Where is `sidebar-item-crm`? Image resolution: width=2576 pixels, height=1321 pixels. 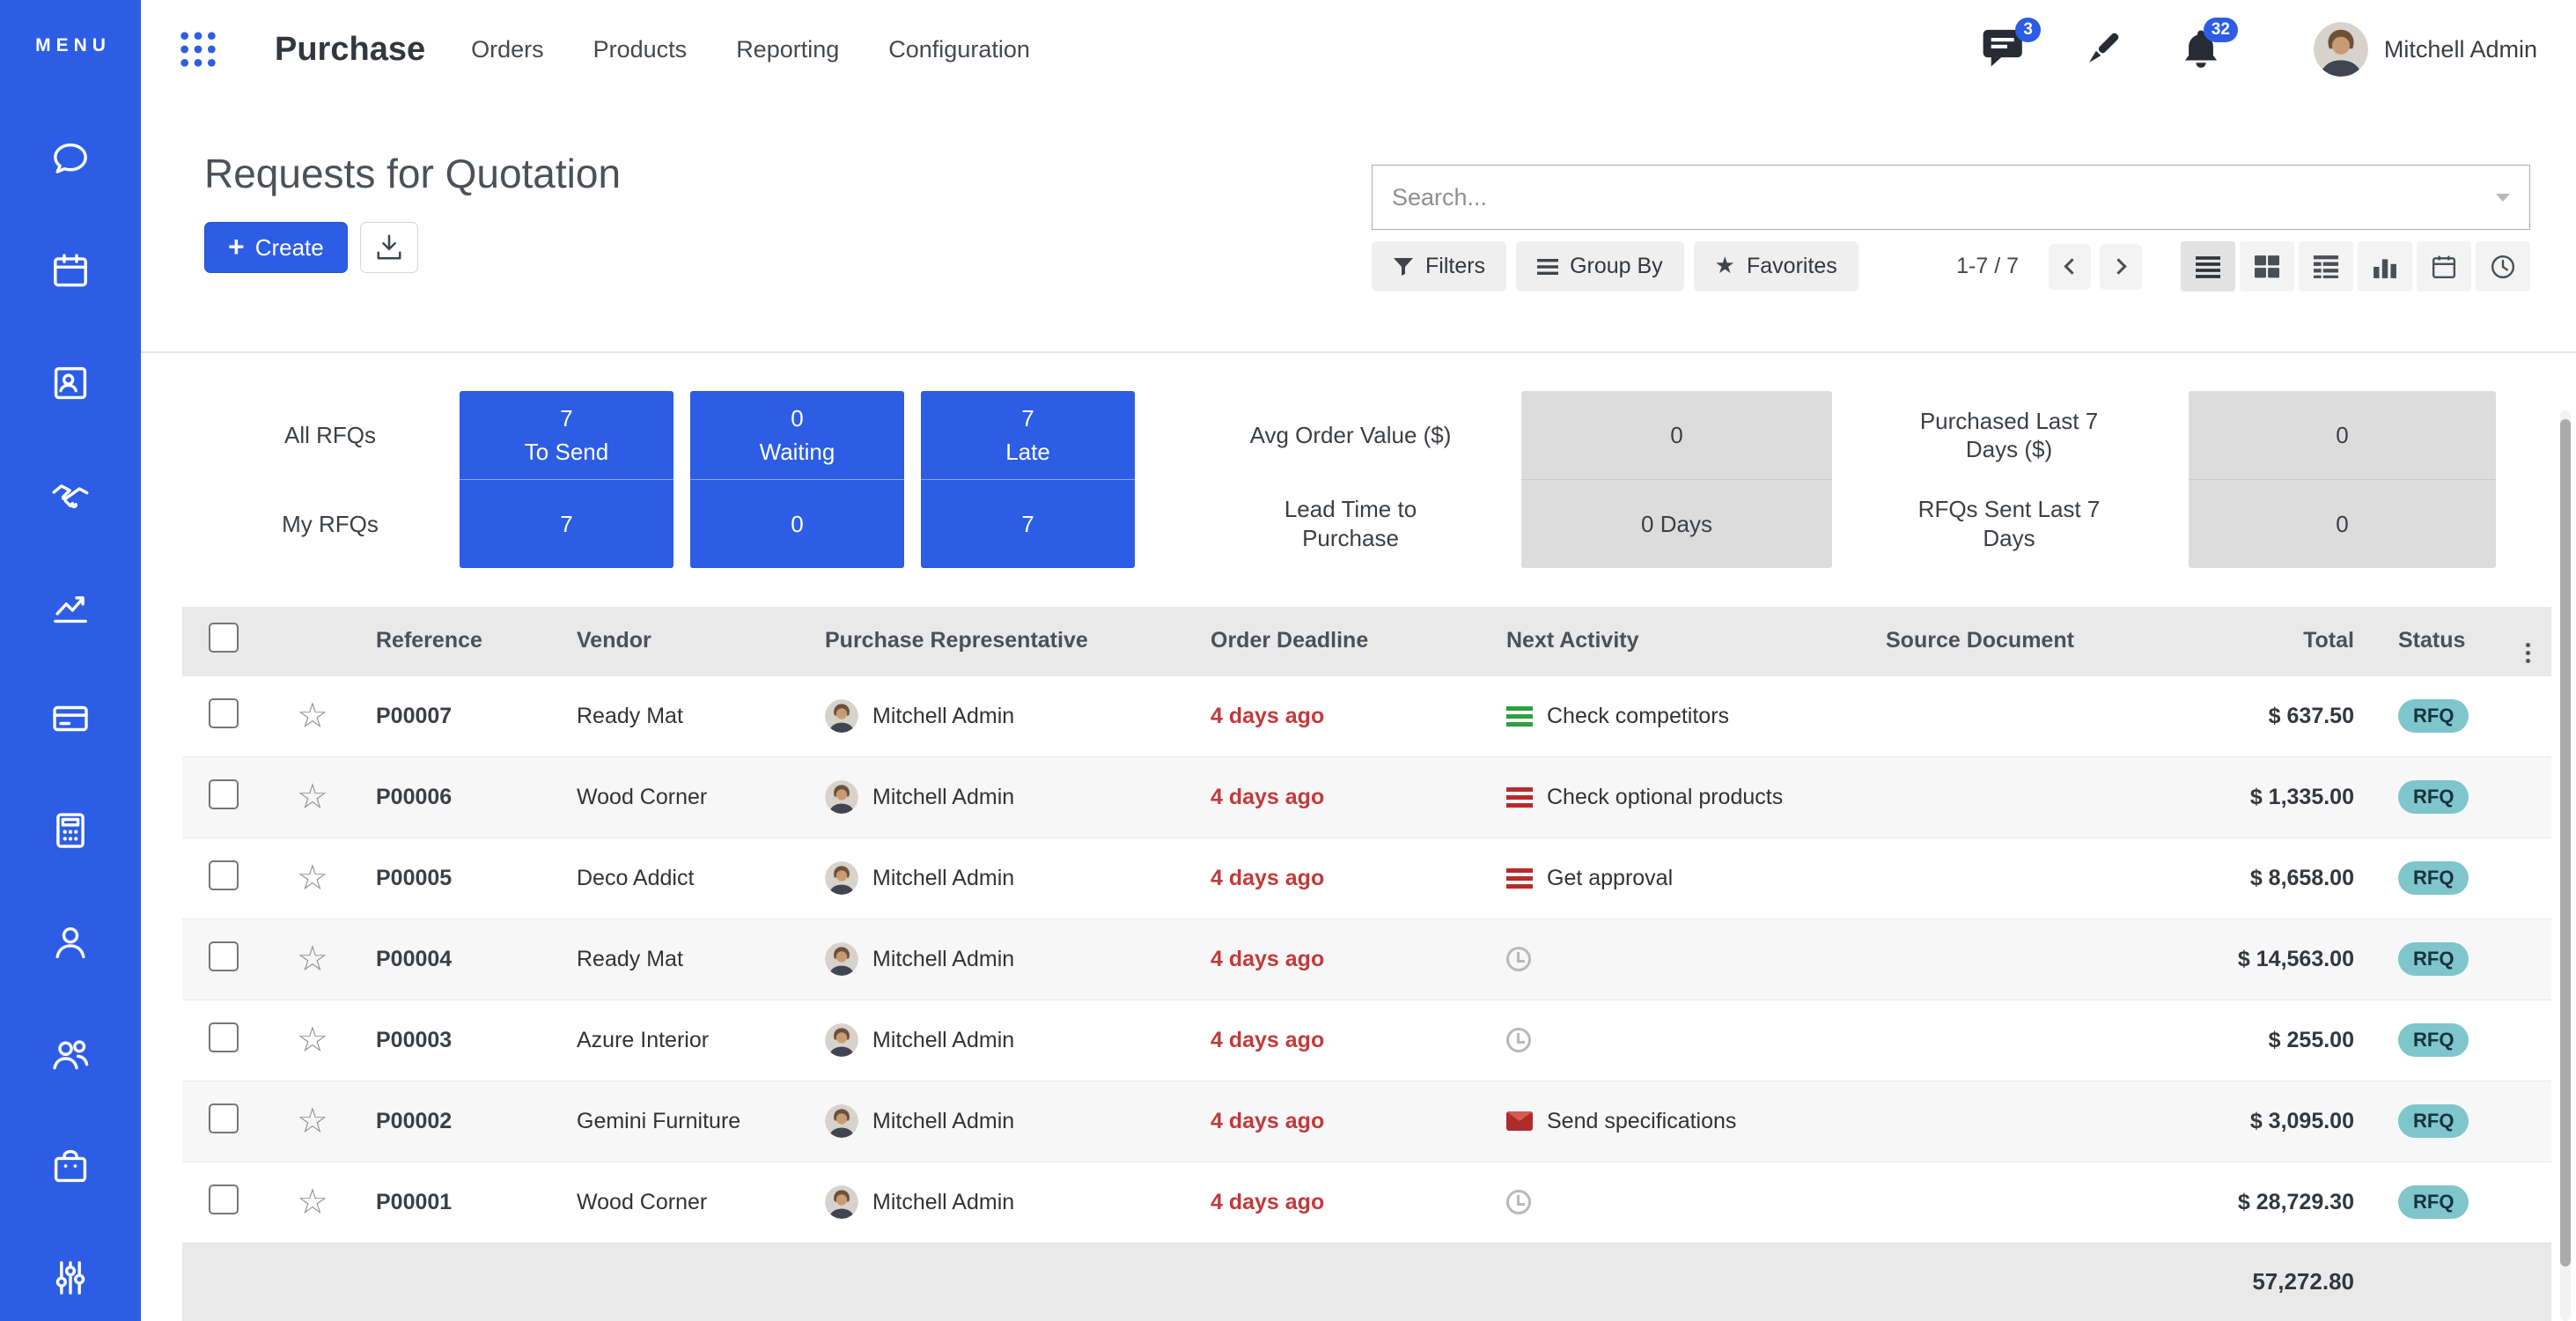
sidebar-item-crm is located at coordinates (71, 495).